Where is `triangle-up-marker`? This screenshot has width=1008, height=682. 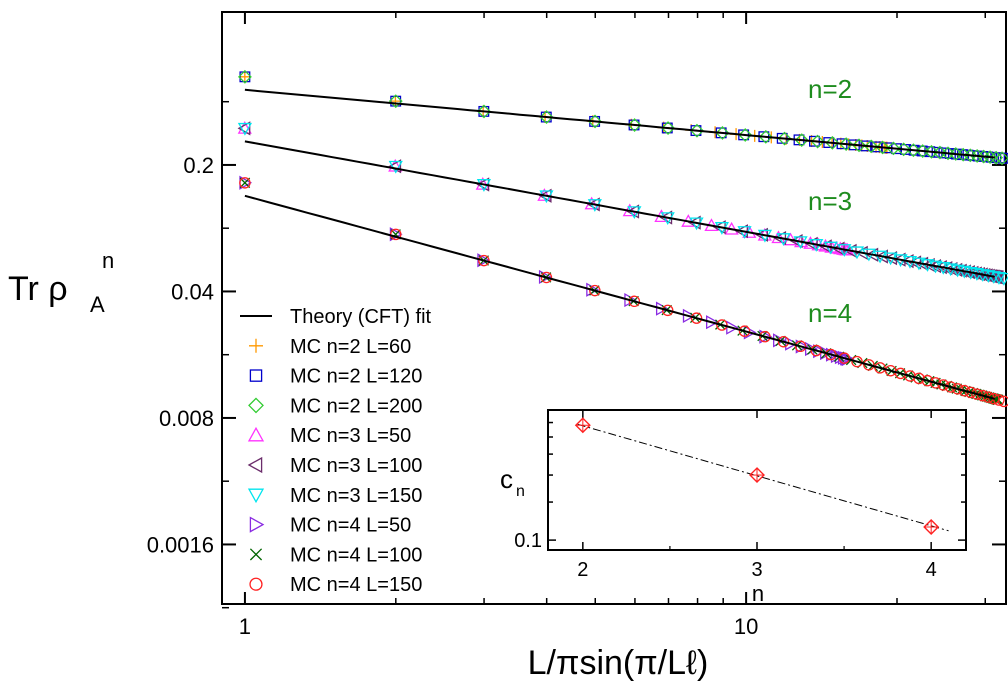
triangle-up-marker is located at coordinates (256, 434).